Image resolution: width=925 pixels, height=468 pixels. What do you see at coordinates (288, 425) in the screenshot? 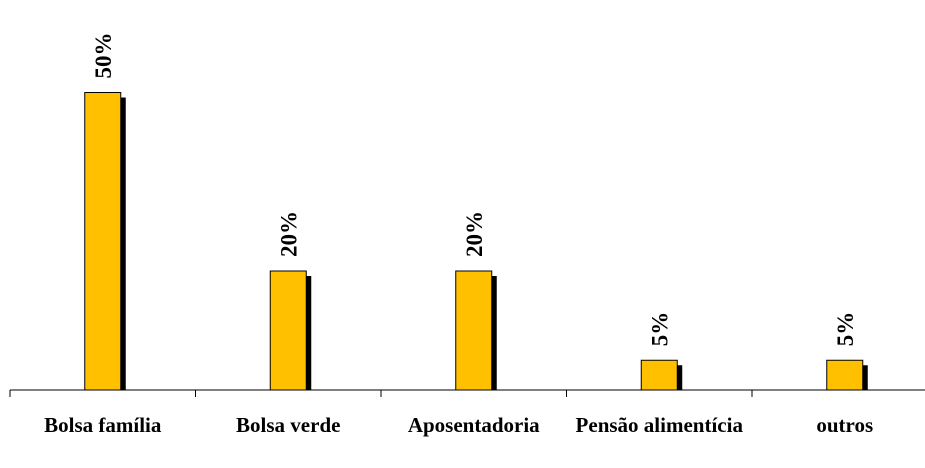
I see `x-tick-label: Bolsa verde` at bounding box center [288, 425].